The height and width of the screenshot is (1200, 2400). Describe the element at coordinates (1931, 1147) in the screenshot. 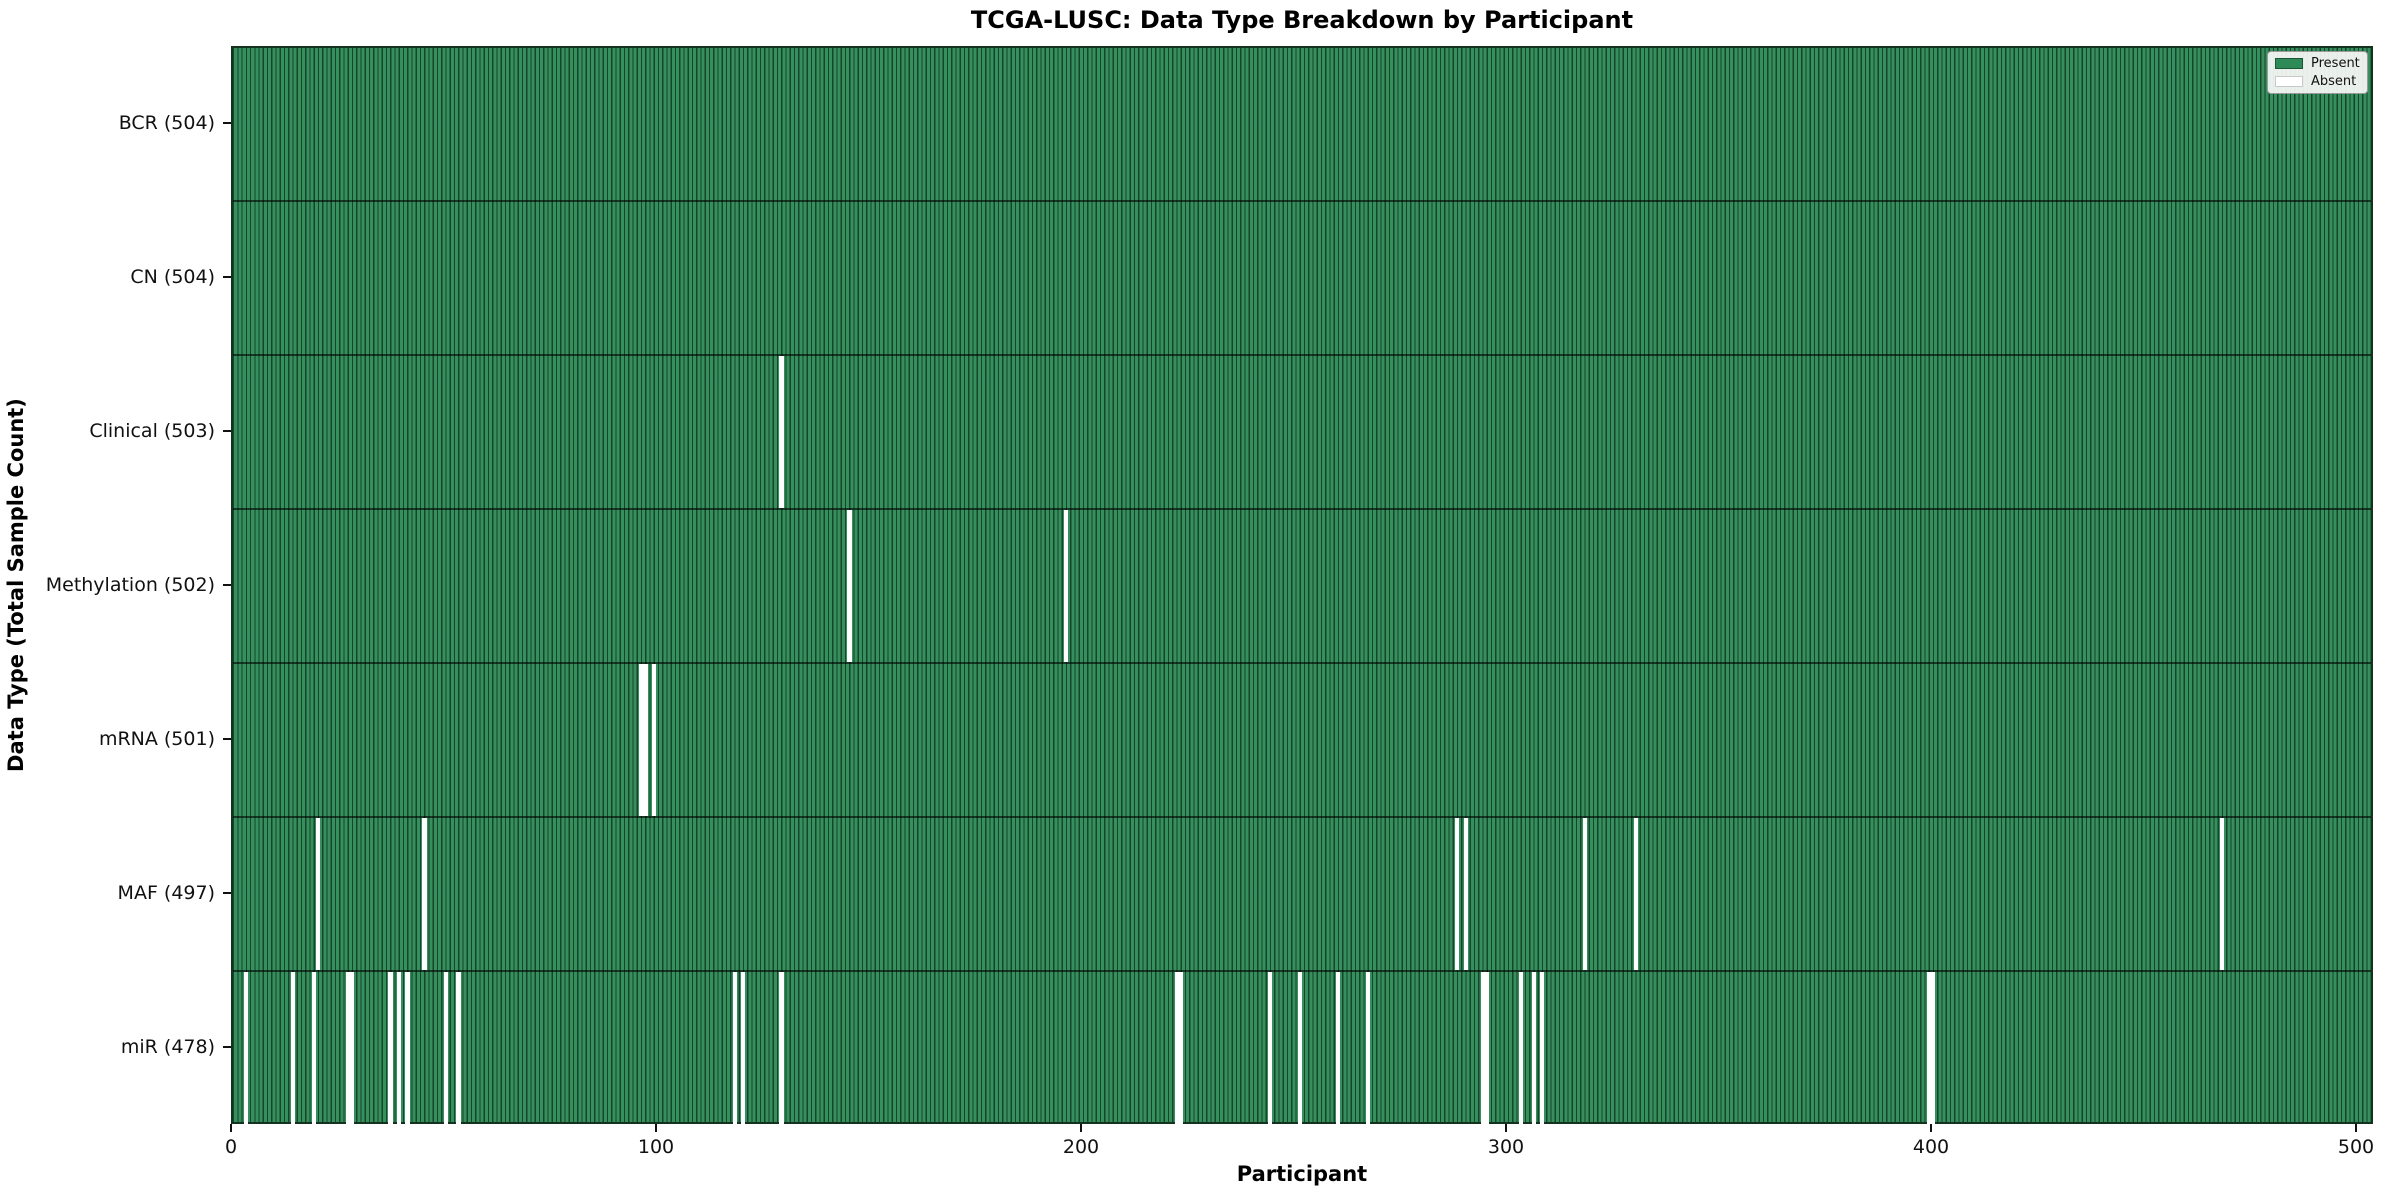

I see `x-tick-label: 400` at that location.